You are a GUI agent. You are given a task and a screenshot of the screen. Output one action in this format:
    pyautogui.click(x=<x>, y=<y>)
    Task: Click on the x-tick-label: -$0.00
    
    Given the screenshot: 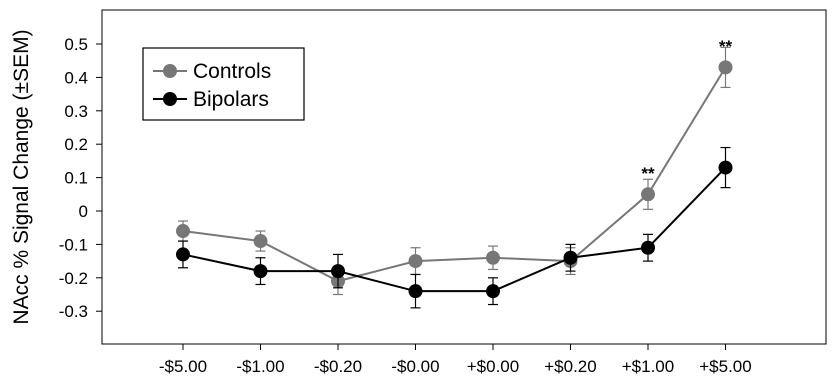 What is the action you would take?
    pyautogui.click(x=415, y=366)
    